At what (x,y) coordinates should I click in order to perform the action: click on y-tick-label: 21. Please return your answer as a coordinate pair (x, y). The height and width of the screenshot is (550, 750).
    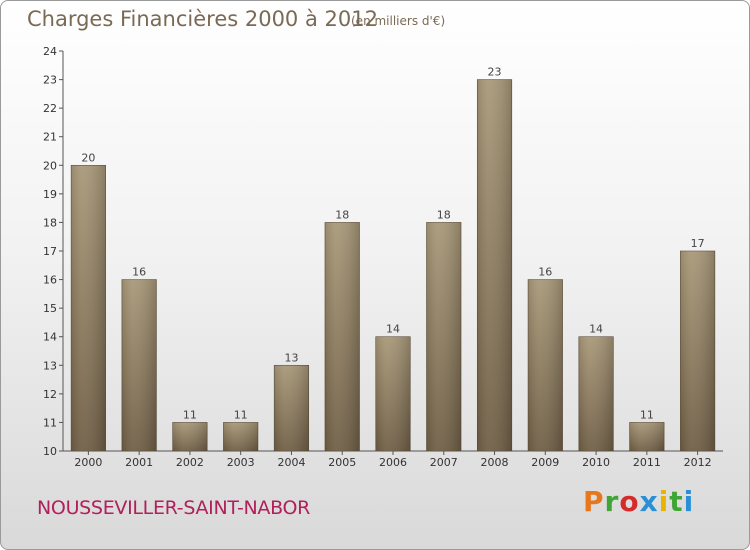
    Looking at the image, I should click on (50, 137).